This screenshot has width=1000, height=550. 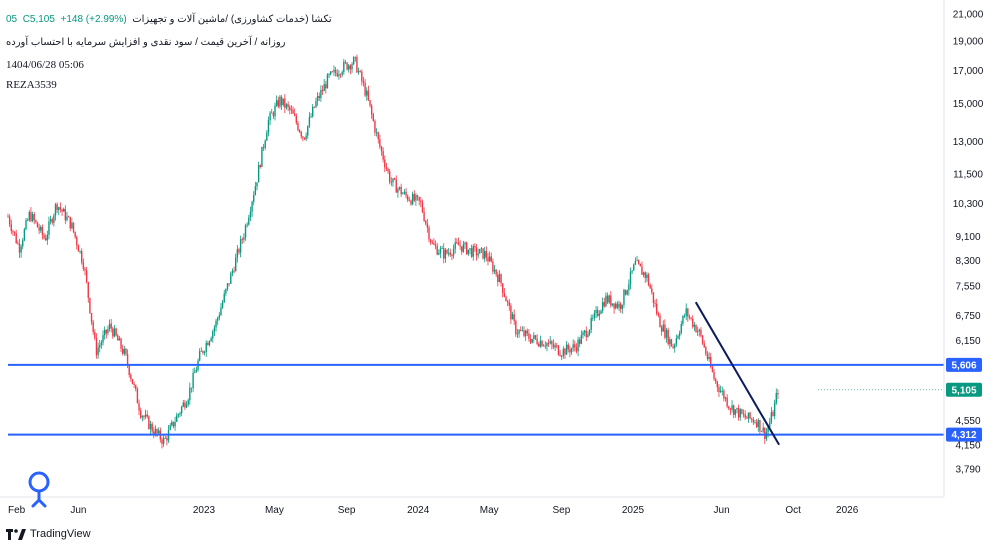 I want to click on horizontal-levels, so click(x=476, y=399).